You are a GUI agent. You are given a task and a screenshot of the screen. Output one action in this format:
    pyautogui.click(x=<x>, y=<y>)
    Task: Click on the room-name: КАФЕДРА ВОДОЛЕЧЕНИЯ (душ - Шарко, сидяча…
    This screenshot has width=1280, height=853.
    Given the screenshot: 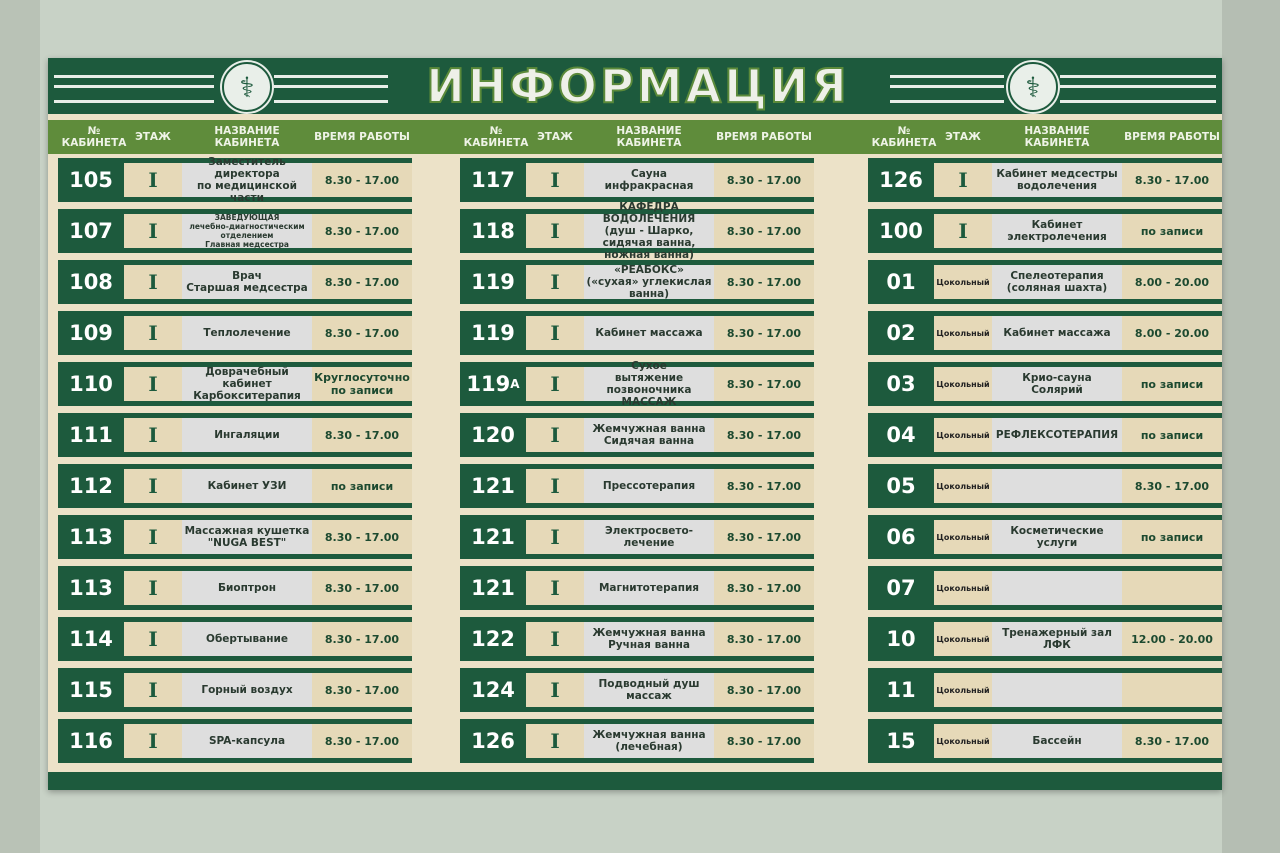 What is the action you would take?
    pyautogui.click(x=649, y=231)
    